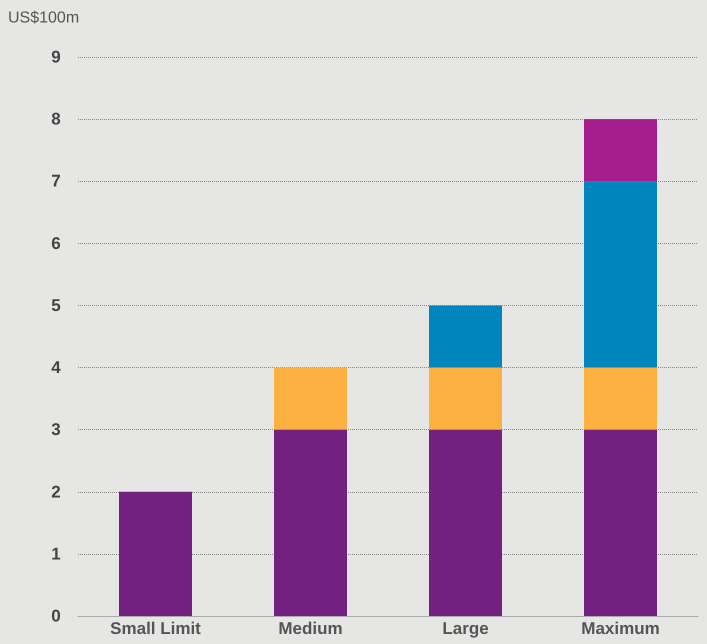 This screenshot has width=707, height=644. I want to click on x-tick-label: Small Limit, so click(156, 628).